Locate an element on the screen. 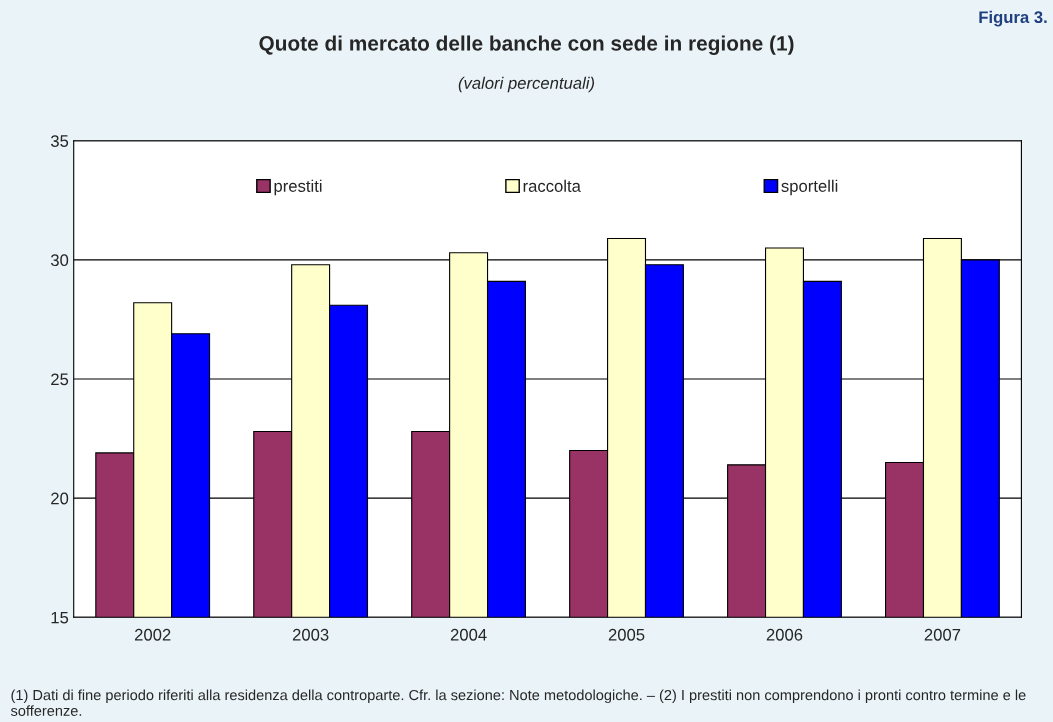 Image resolution: width=1053 pixels, height=722 pixels. x-tick-label: 2002 is located at coordinates (152, 634).